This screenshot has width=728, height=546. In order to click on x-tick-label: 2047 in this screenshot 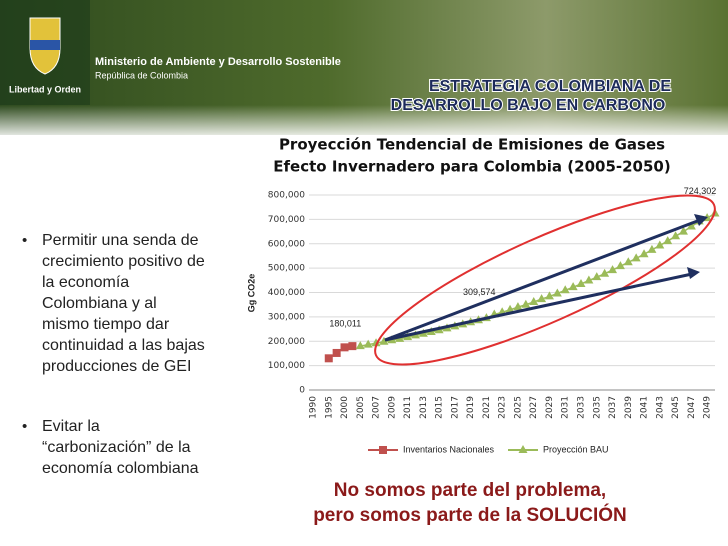, I will do `click(692, 407)`.